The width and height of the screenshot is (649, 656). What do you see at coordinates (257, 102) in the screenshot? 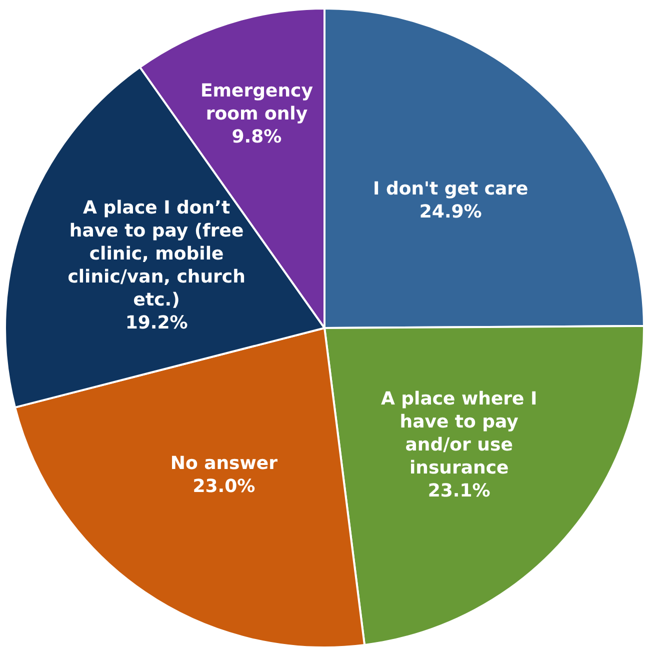
I see `slice-label: Emergency room only` at bounding box center [257, 102].